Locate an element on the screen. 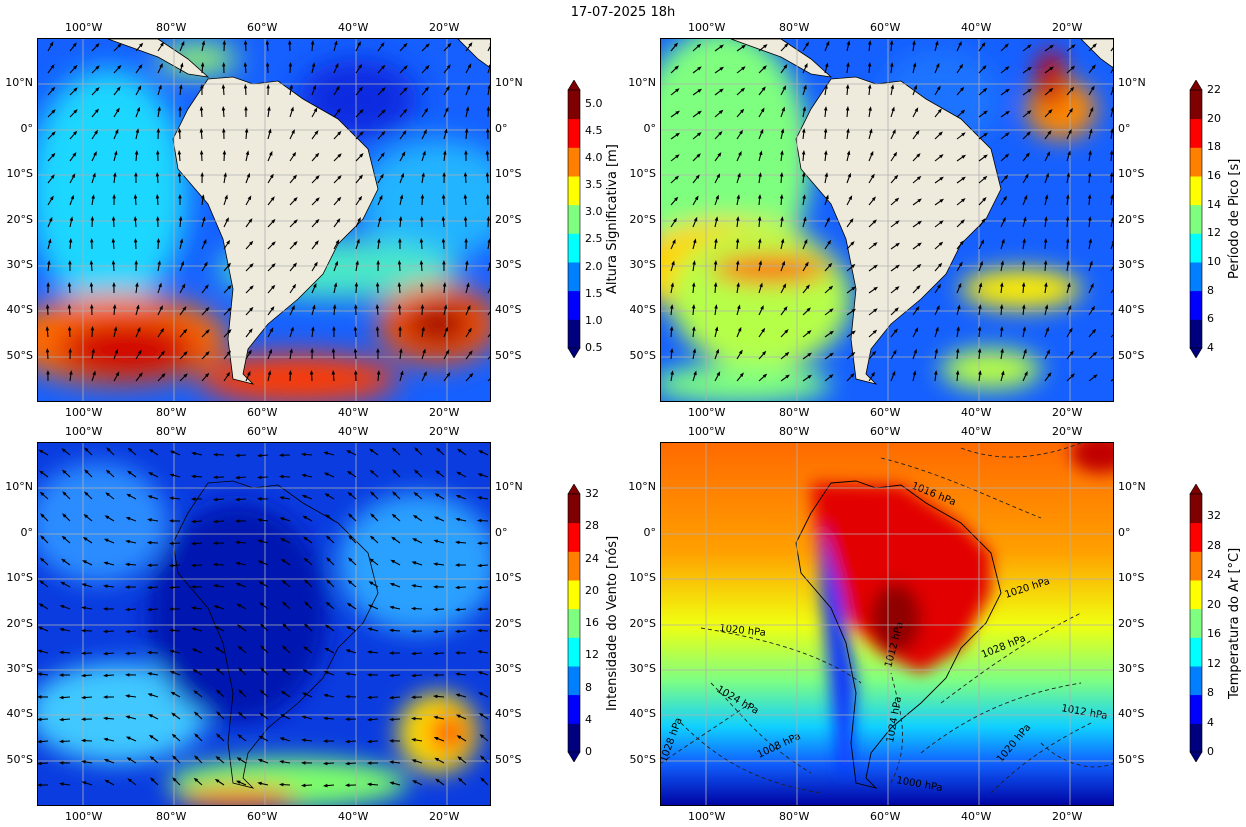 This screenshot has height=827, width=1246. lat-tick-label: 40°S is located at coordinates (642, 309).